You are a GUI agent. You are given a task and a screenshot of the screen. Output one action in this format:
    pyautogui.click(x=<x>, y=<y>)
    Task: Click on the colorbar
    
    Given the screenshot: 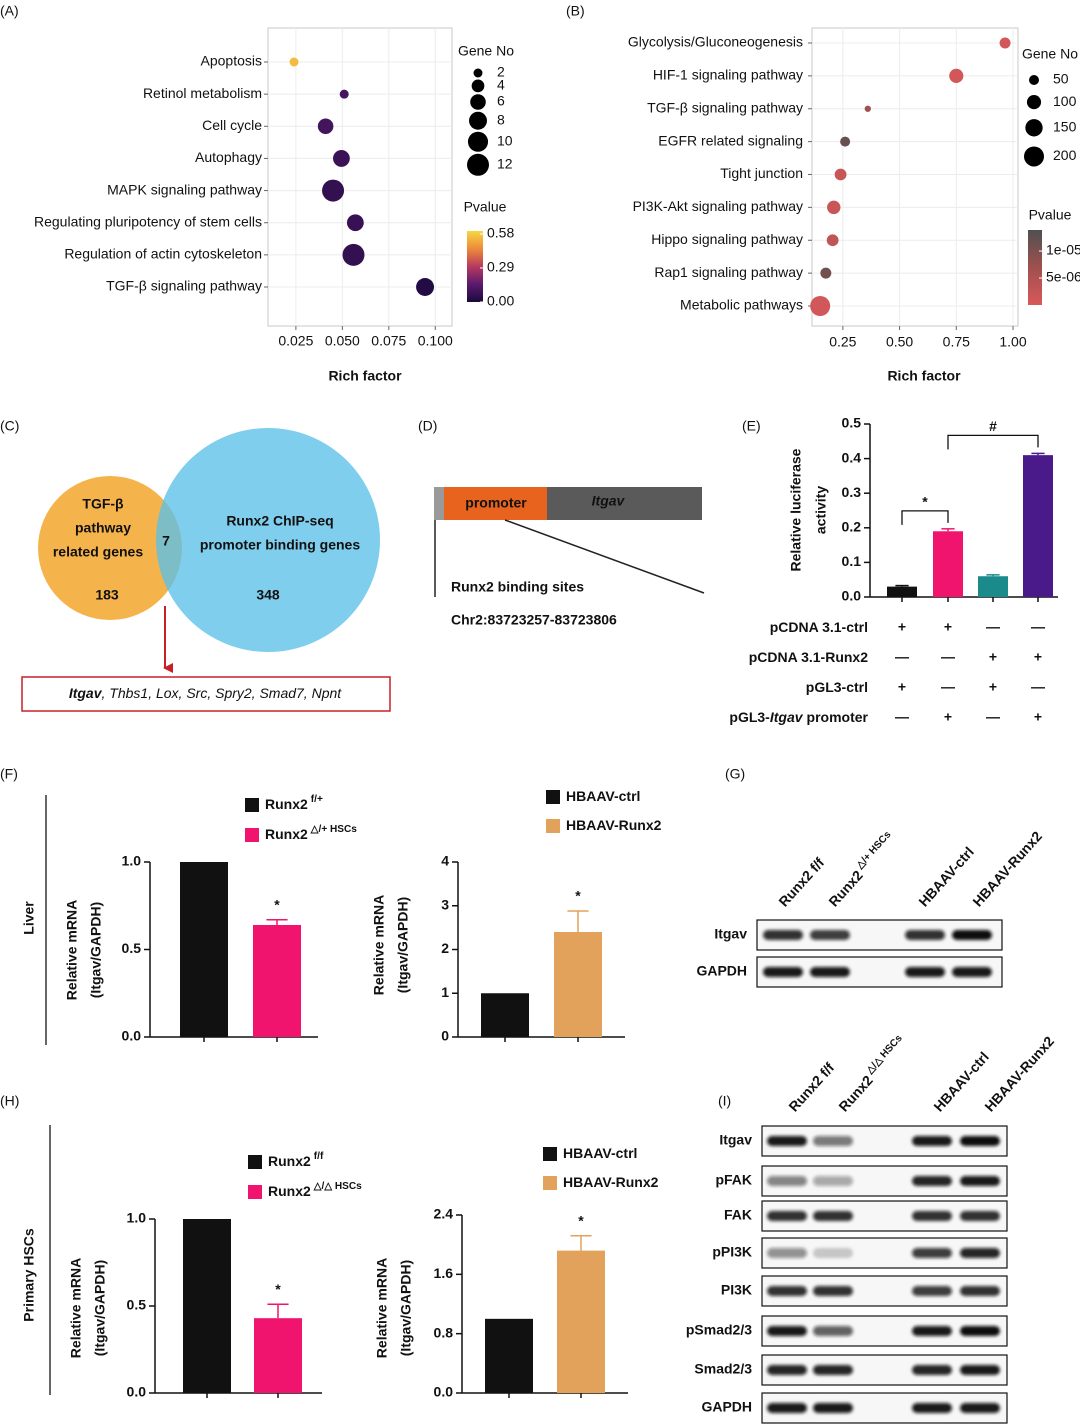 What is the action you would take?
    pyautogui.click(x=475, y=266)
    